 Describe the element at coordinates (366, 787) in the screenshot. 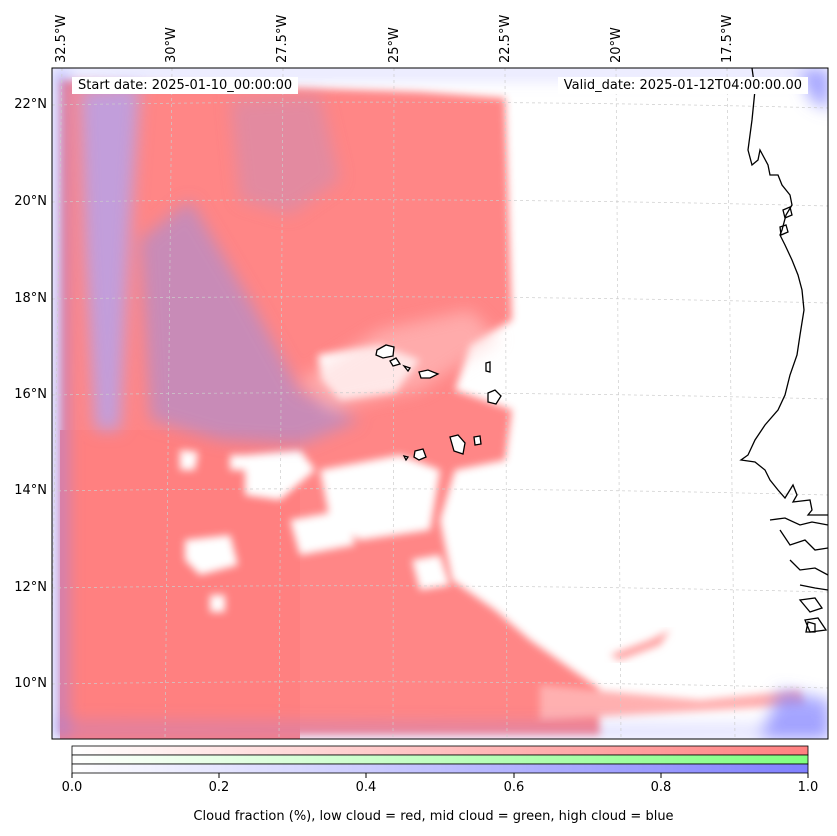

I see `colorbar-tick-label: 0.4` at that location.